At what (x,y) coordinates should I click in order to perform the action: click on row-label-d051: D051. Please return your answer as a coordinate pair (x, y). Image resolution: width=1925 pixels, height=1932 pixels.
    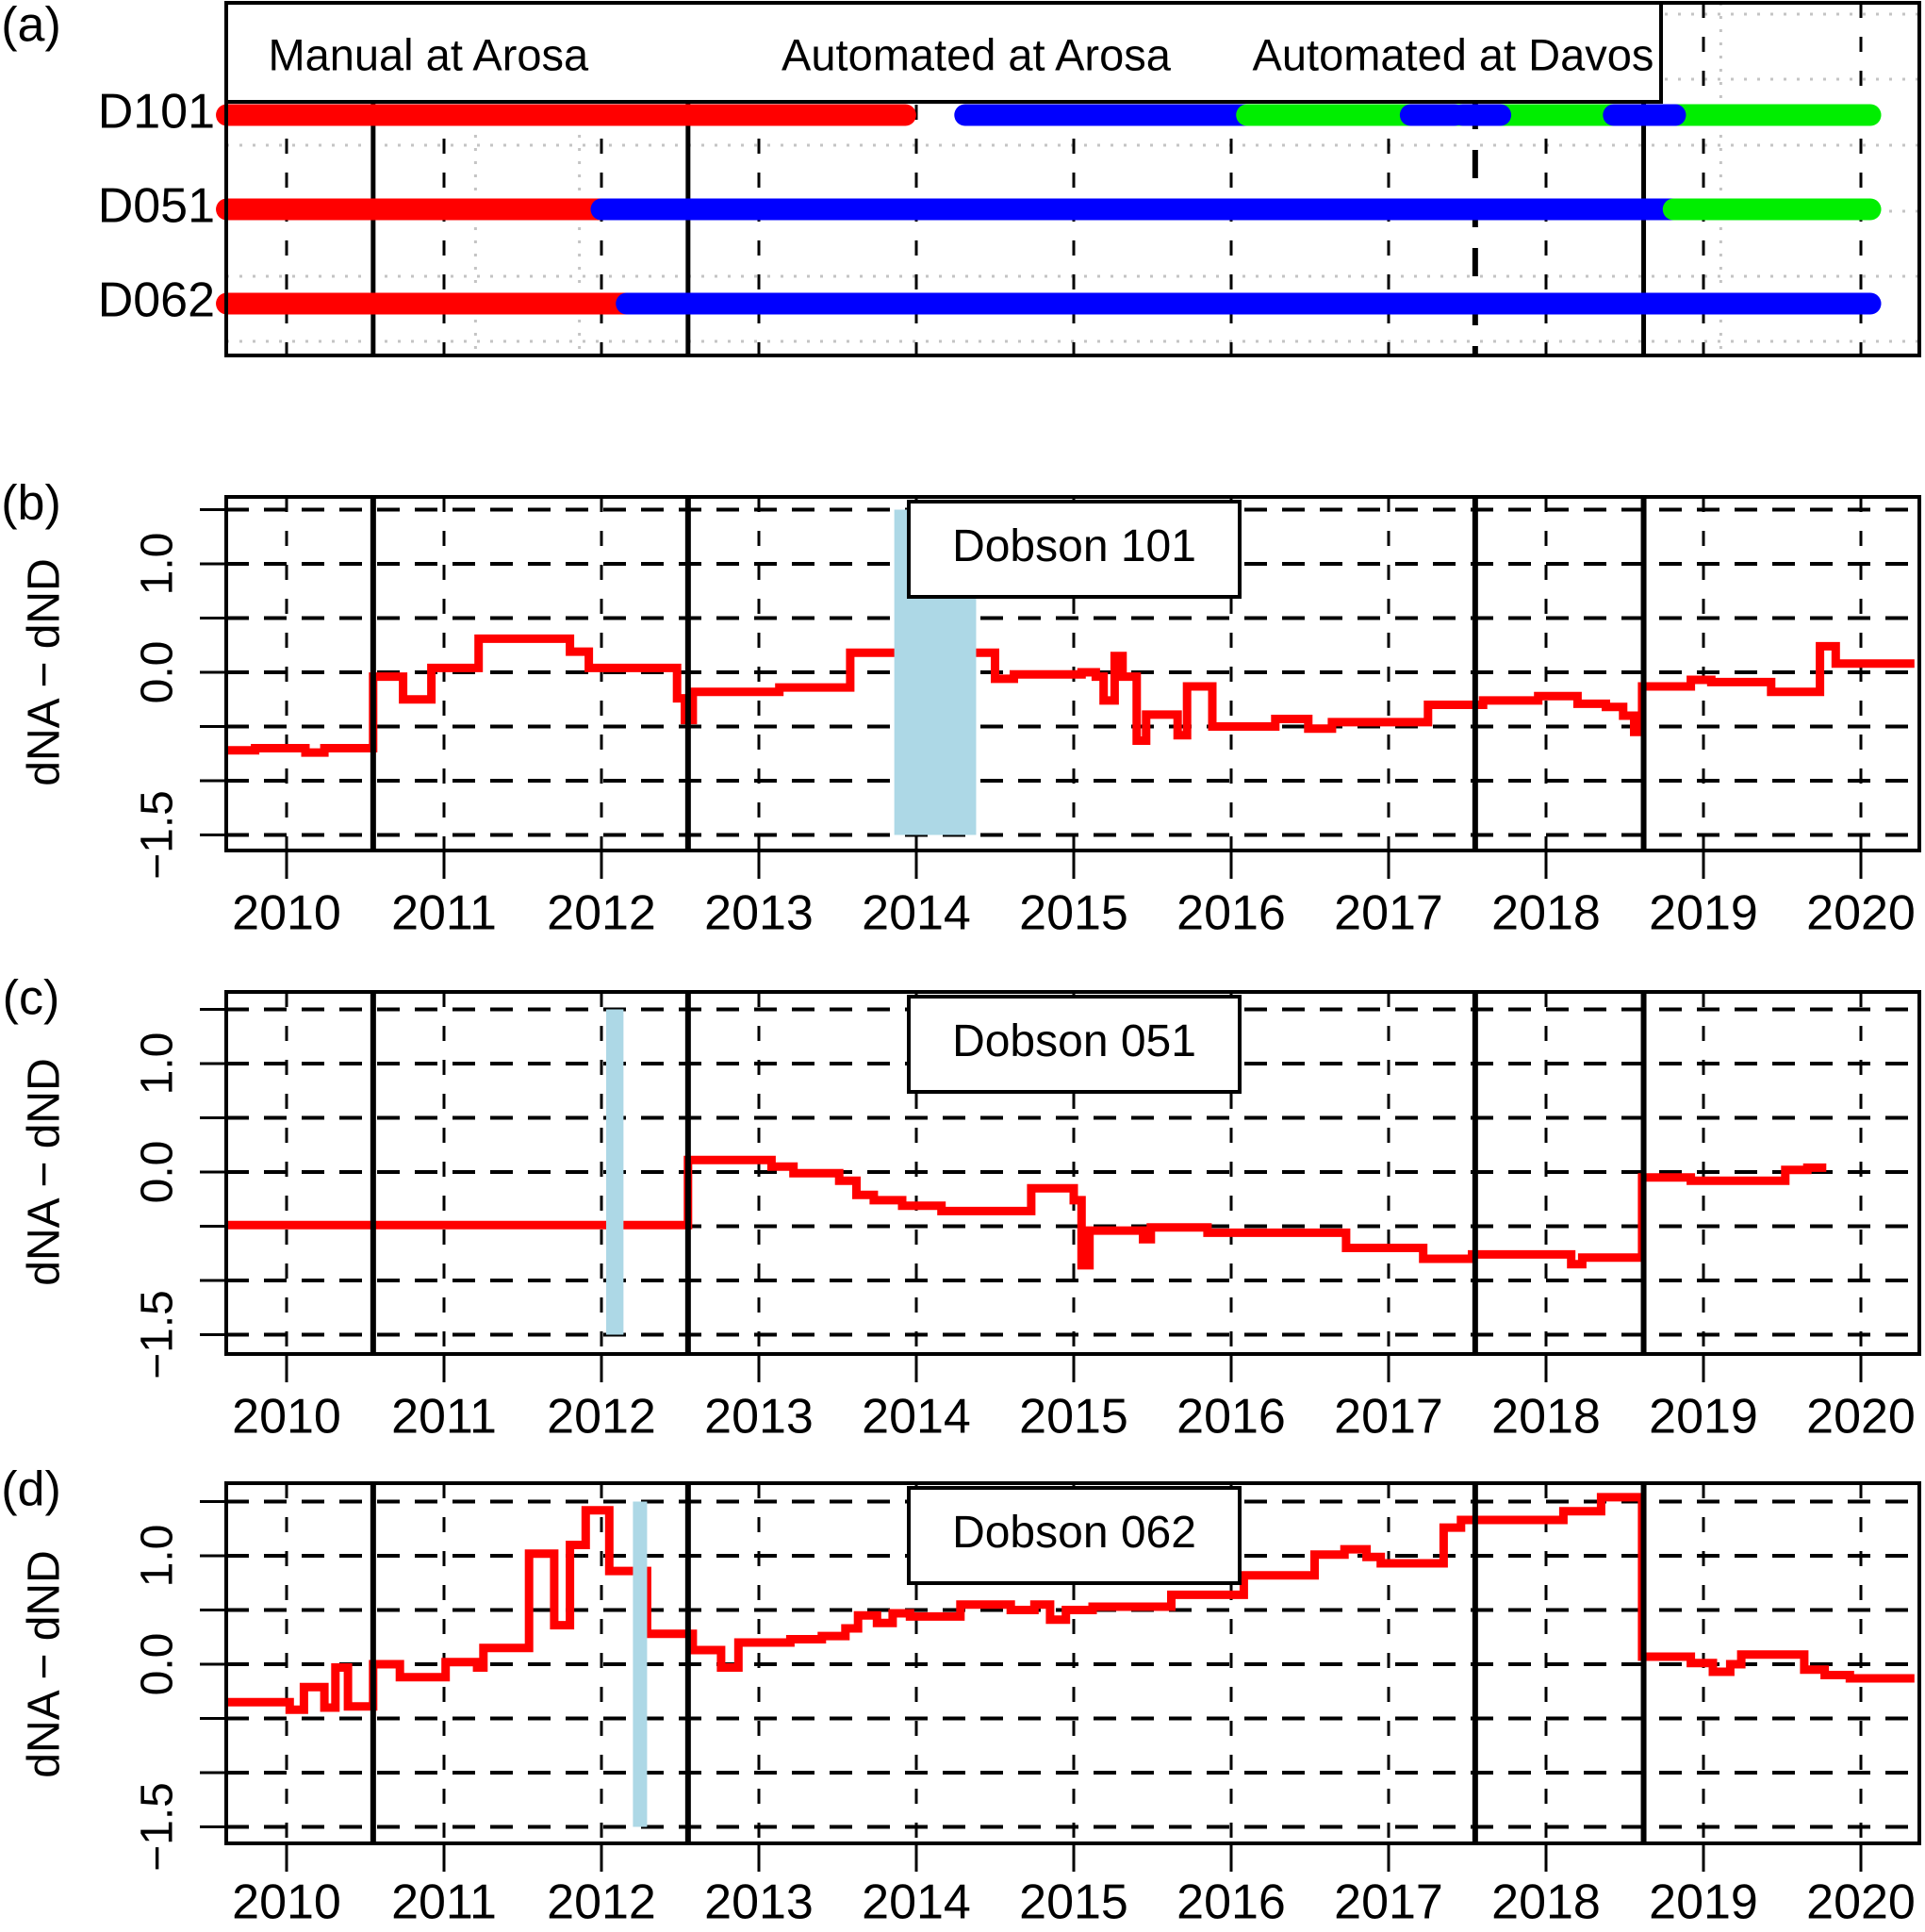
    Looking at the image, I should click on (156, 206).